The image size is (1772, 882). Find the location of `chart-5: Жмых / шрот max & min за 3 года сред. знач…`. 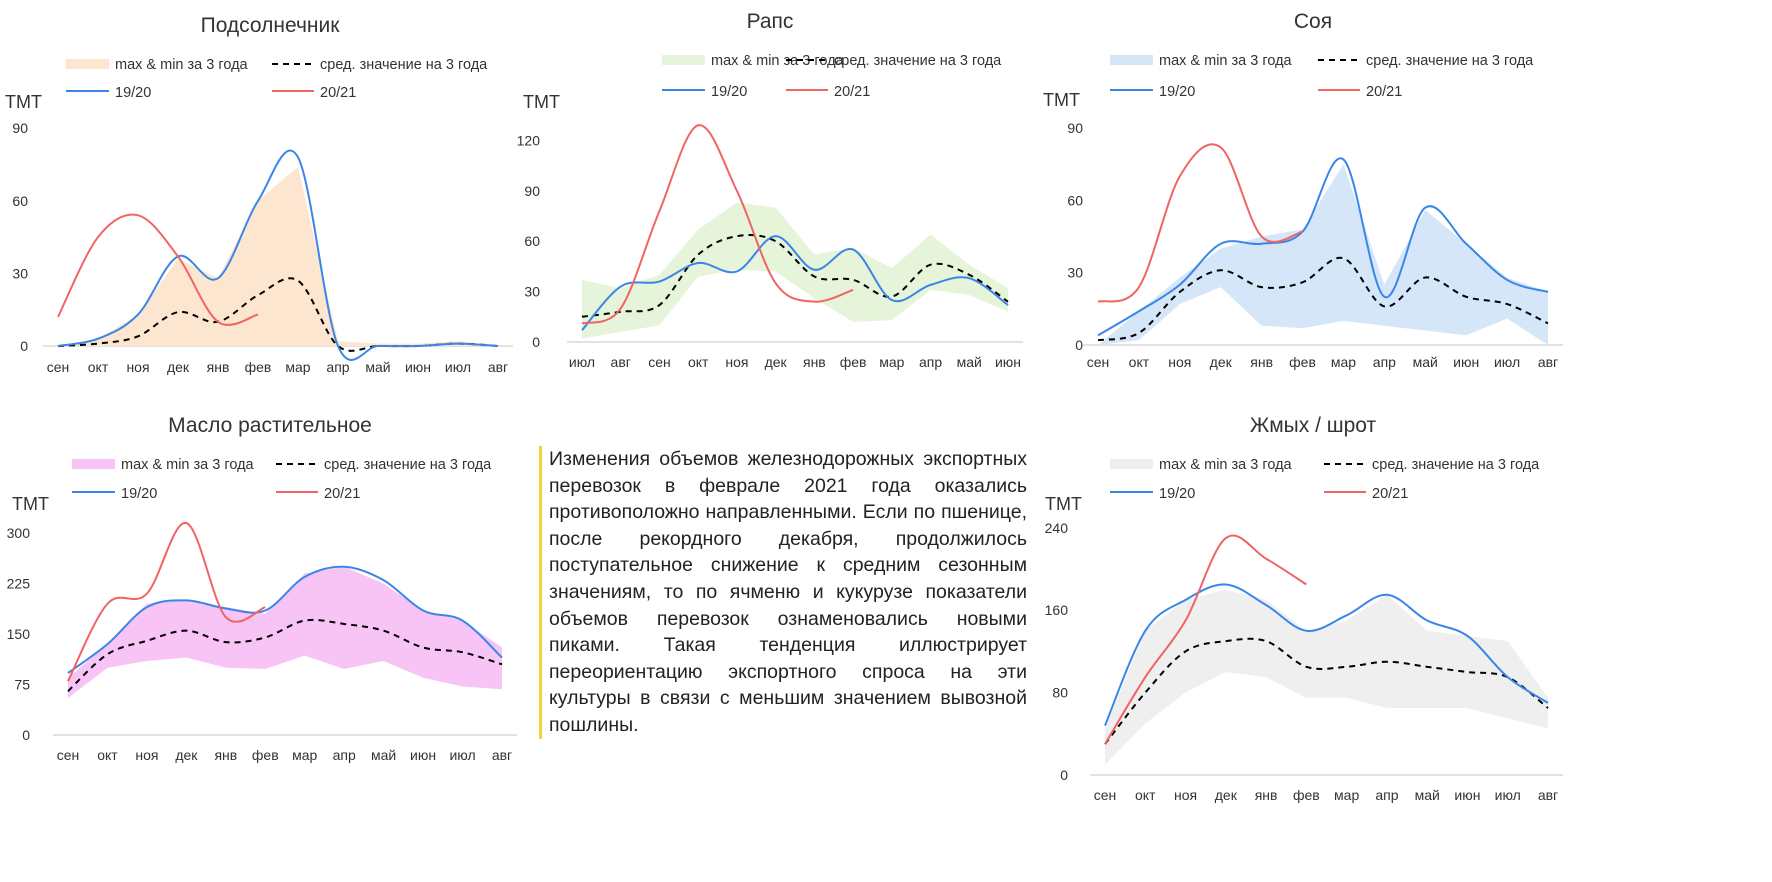

chart-5: Жмых / шрот max & min за 3 года сред. знач… is located at coordinates (1304, 608).